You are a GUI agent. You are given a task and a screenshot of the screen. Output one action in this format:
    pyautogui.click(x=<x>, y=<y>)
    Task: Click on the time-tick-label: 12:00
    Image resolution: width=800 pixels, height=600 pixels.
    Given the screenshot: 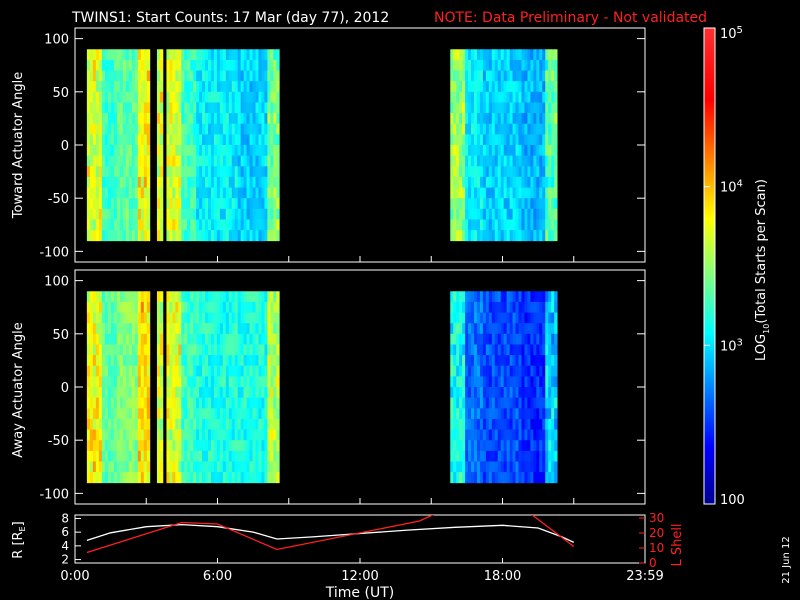 What is the action you would take?
    pyautogui.click(x=359, y=576)
    